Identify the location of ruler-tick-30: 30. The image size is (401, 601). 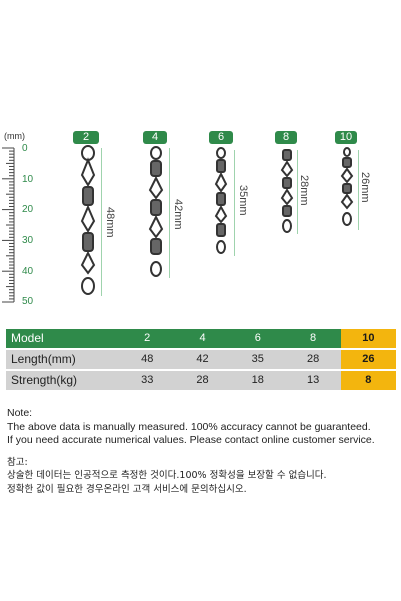
(28, 240).